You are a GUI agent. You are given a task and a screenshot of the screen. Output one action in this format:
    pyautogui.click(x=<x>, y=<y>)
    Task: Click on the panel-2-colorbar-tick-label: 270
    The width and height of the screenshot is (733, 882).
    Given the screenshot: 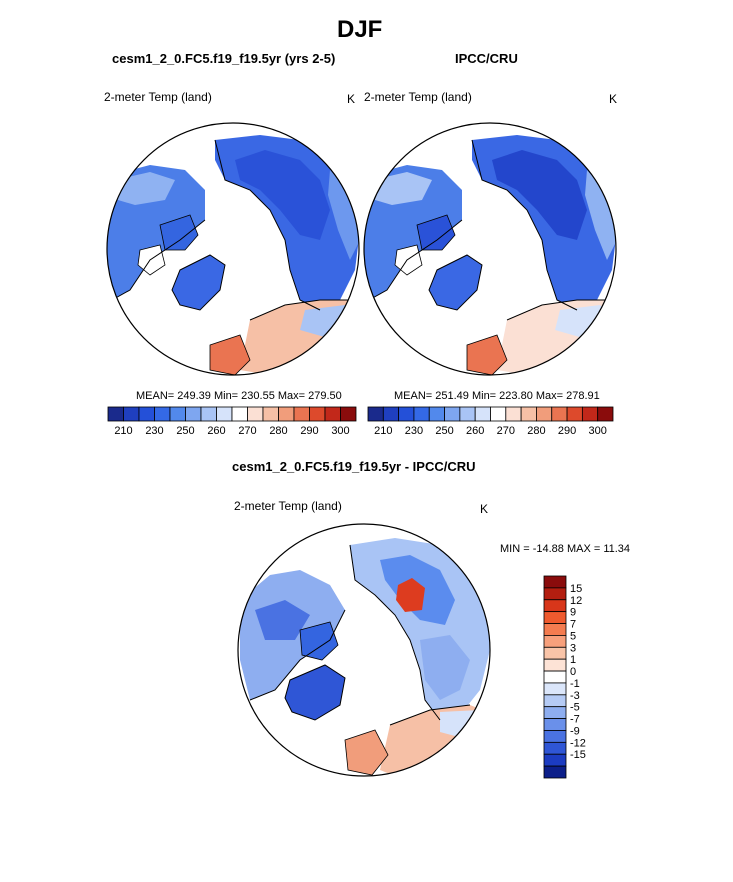 What is the action you would take?
    pyautogui.click(x=506, y=431)
    